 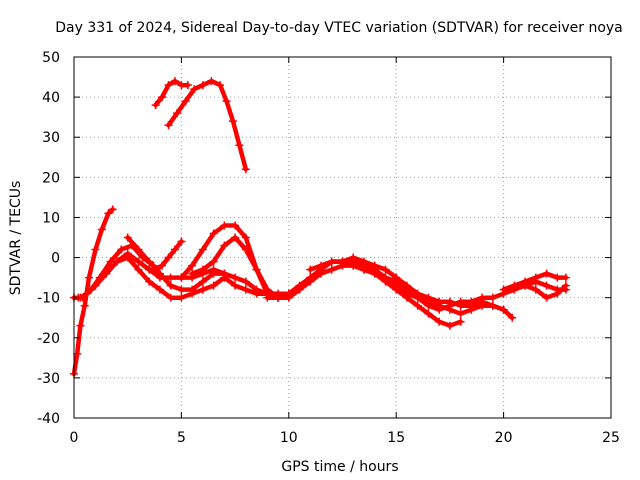 I want to click on y-axis-label: SDTVAR / TECUs, so click(x=16, y=238).